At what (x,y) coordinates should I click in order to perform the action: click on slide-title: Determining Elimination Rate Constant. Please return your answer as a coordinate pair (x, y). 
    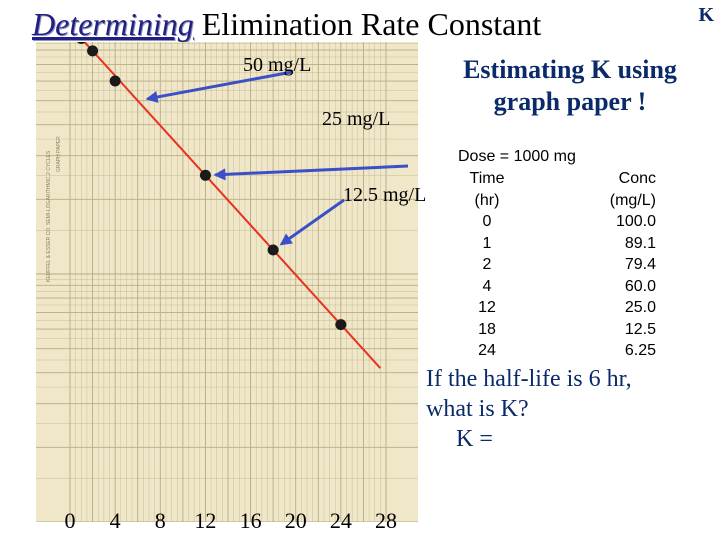
    Looking at the image, I should click on (286, 24).